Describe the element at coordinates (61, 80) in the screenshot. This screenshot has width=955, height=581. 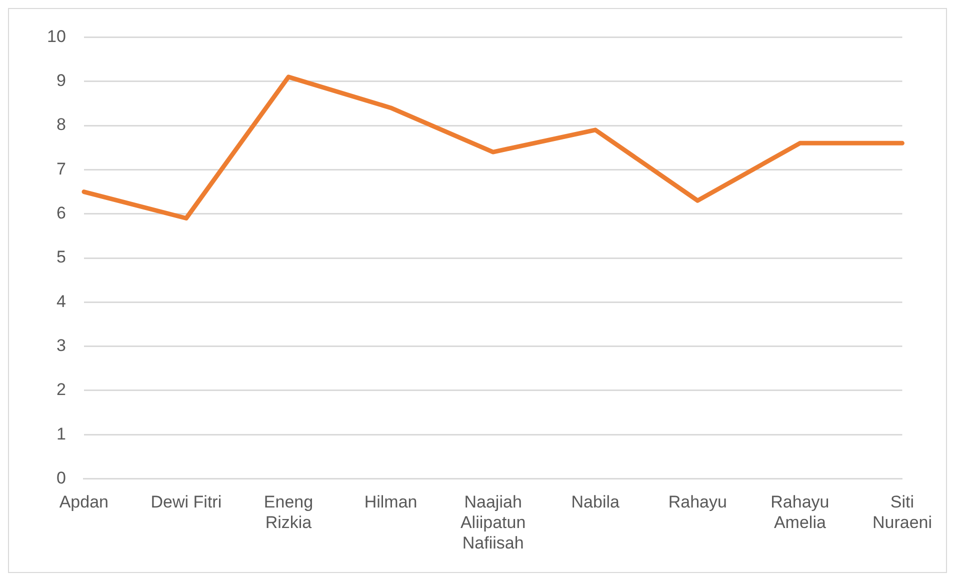
I see `y-tick-label: 9` at that location.